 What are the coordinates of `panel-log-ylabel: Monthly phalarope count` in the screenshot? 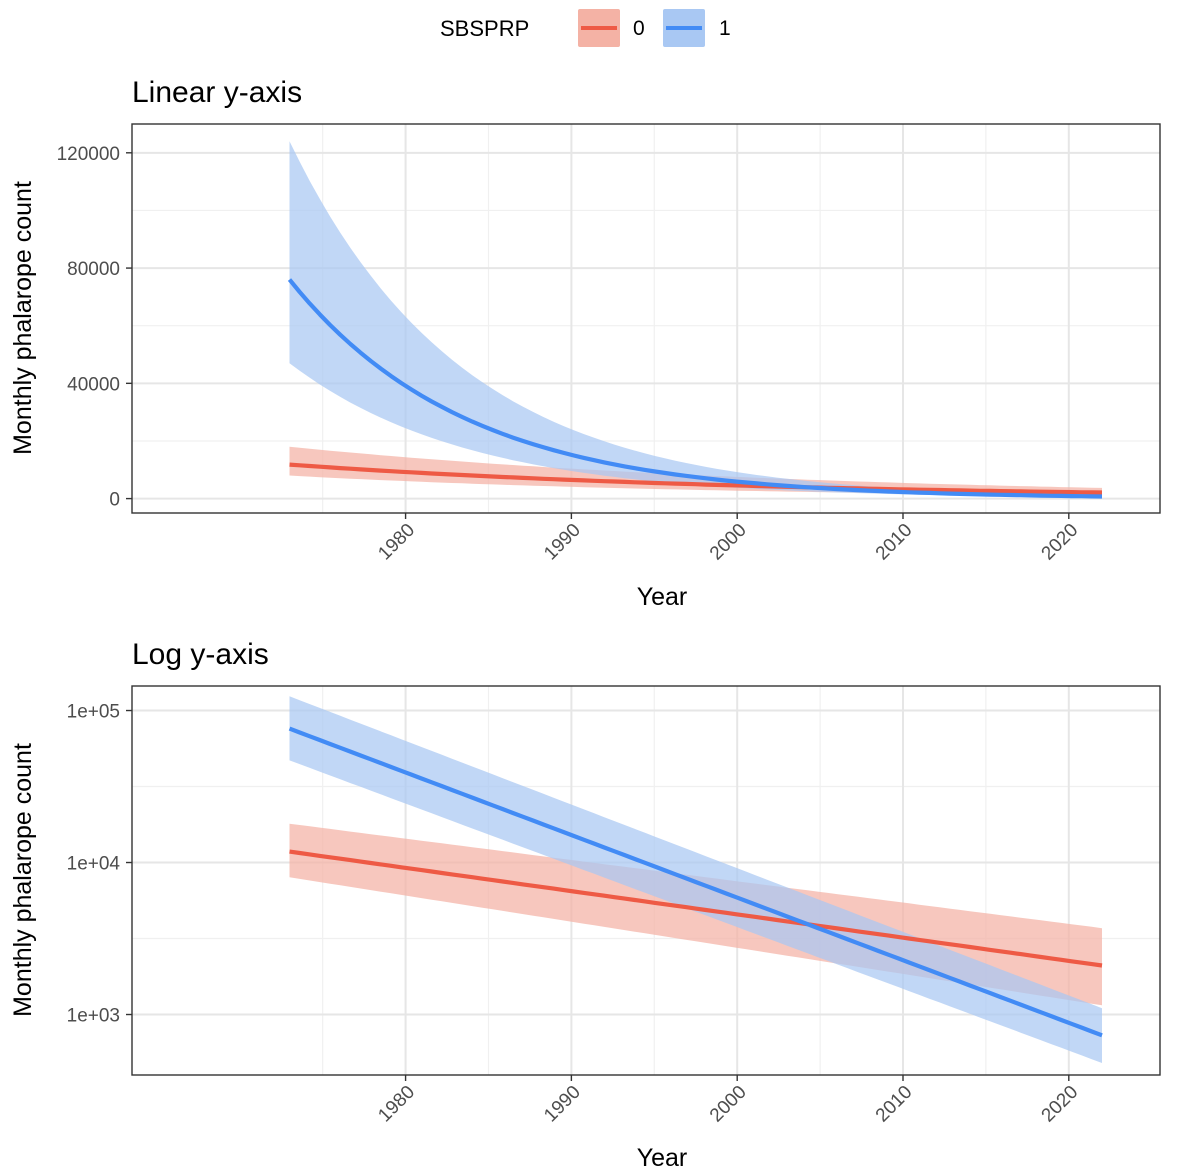 It's located at (23, 880).